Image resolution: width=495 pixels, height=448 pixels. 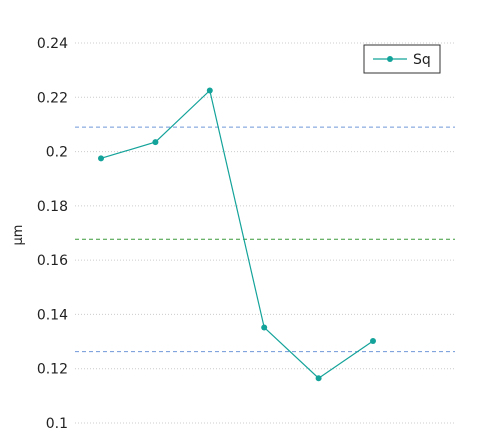 What do you see at coordinates (57, 153) in the screenshot?
I see `y-tick-label: 0.2` at bounding box center [57, 153].